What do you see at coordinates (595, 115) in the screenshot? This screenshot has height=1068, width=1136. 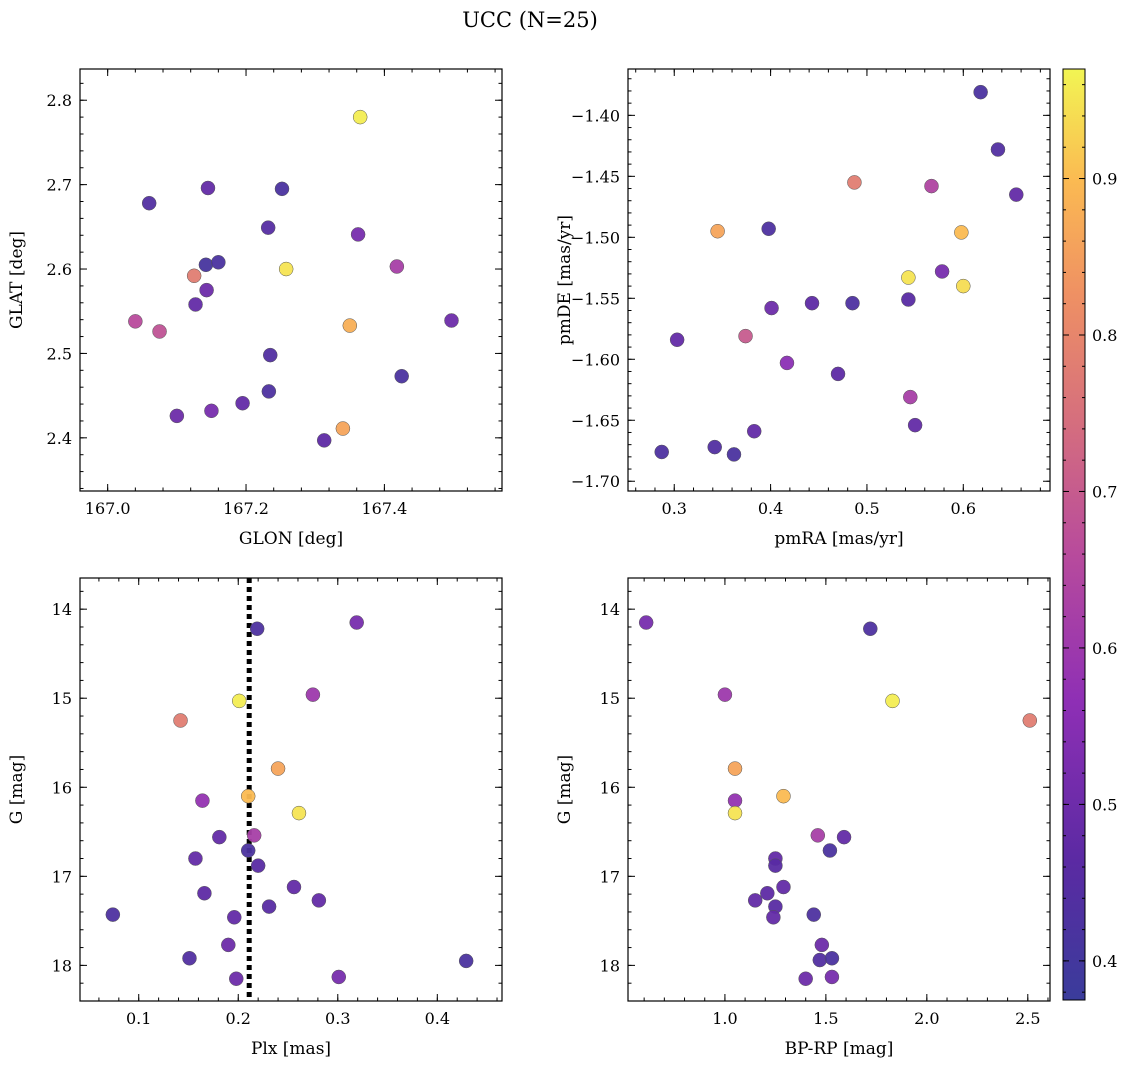 I see `y-tick-label: −1.40` at bounding box center [595, 115].